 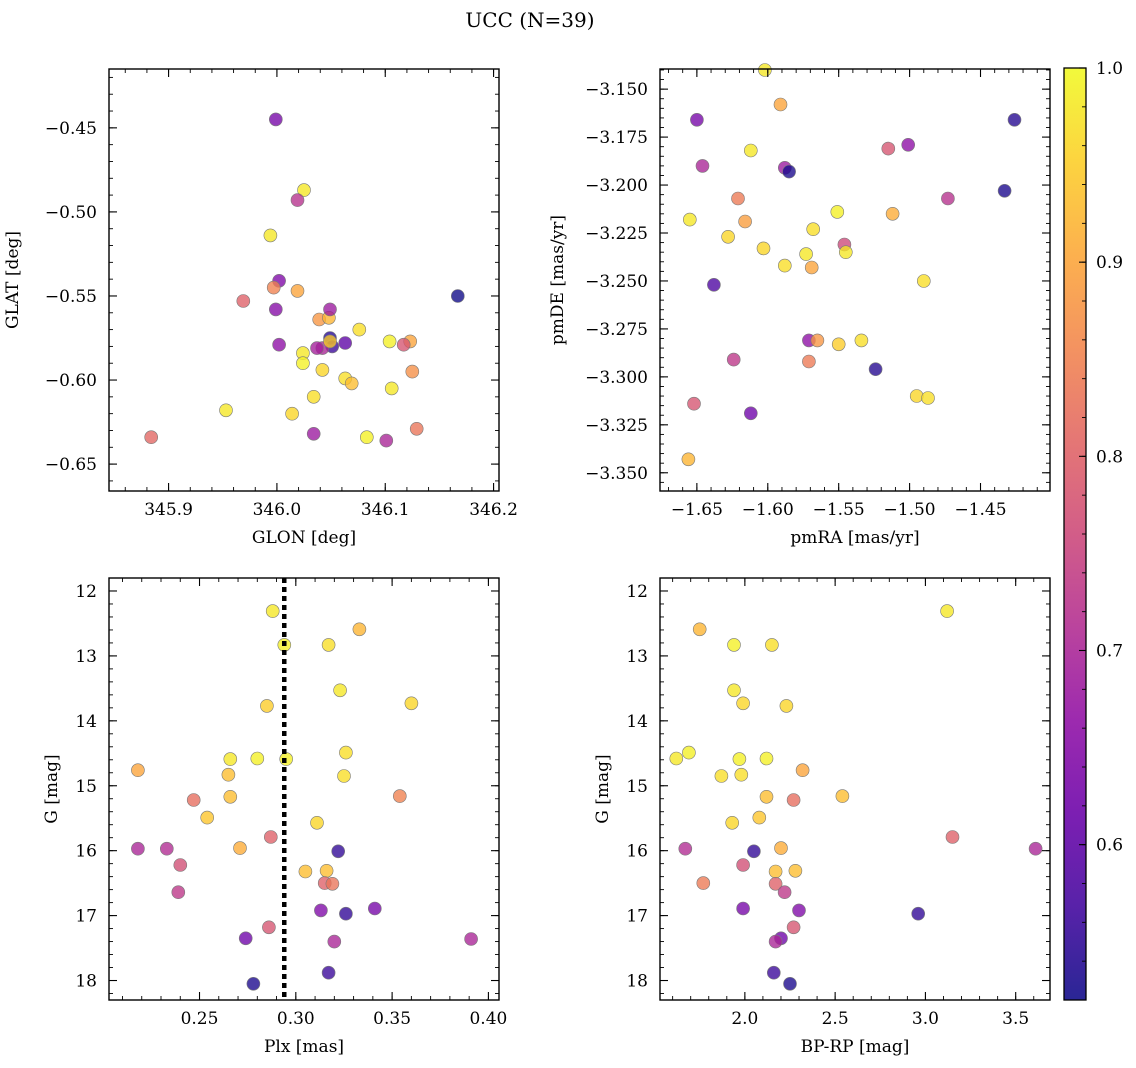 I want to click on x-tick-label: 2.0, so click(x=744, y=1019).